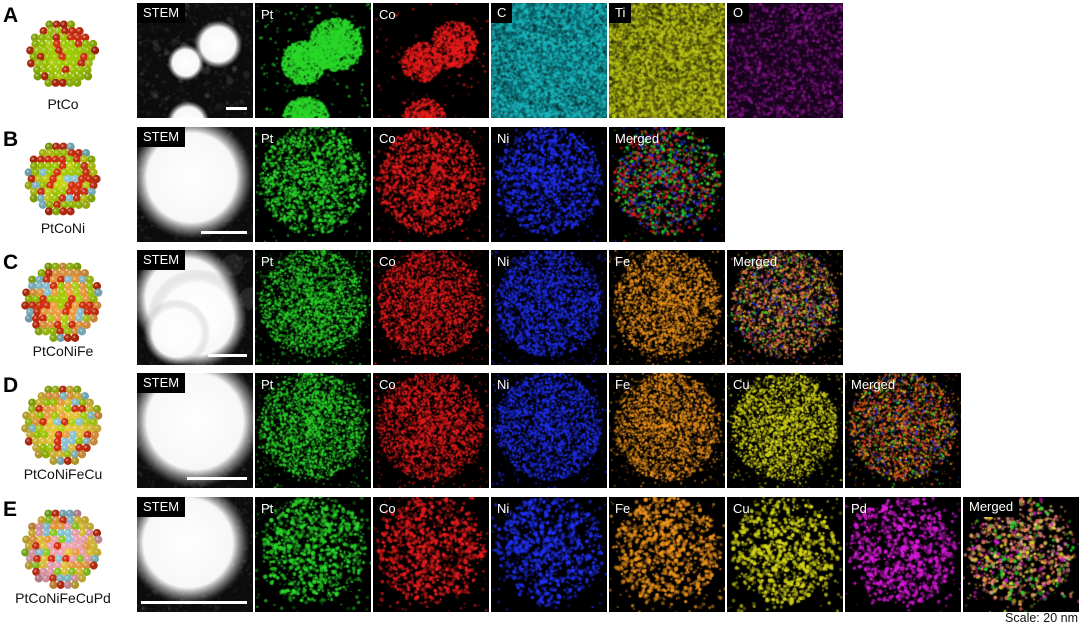  What do you see at coordinates (549, 430) in the screenshot?
I see `panel-ni-image` at bounding box center [549, 430].